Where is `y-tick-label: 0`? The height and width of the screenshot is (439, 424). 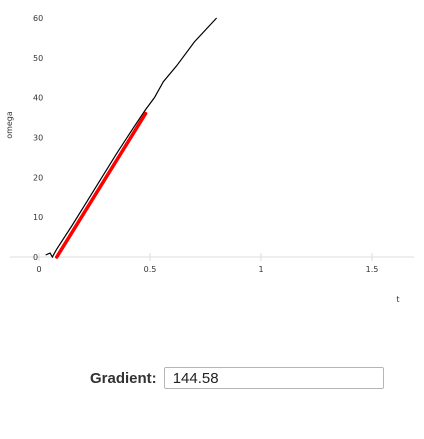 y-tick-label: 0 is located at coordinates (35, 257).